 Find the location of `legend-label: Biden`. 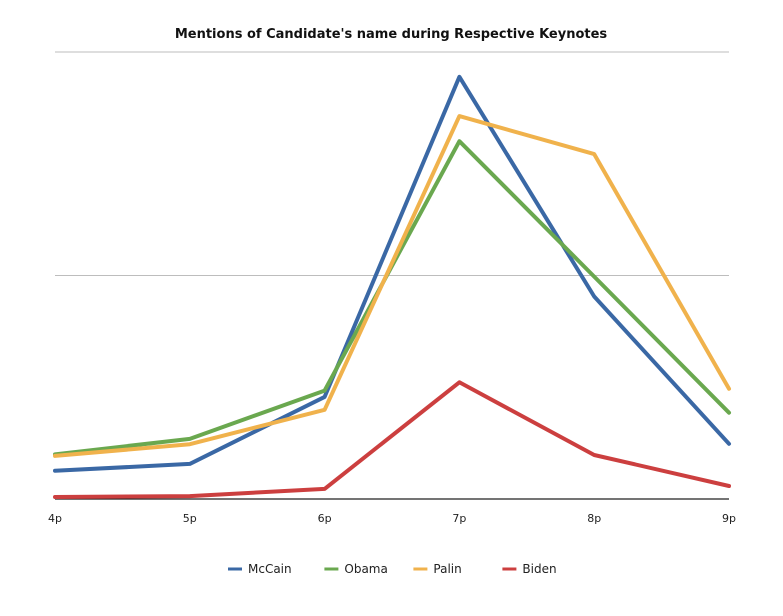

legend-label: Biden is located at coordinates (539, 569).